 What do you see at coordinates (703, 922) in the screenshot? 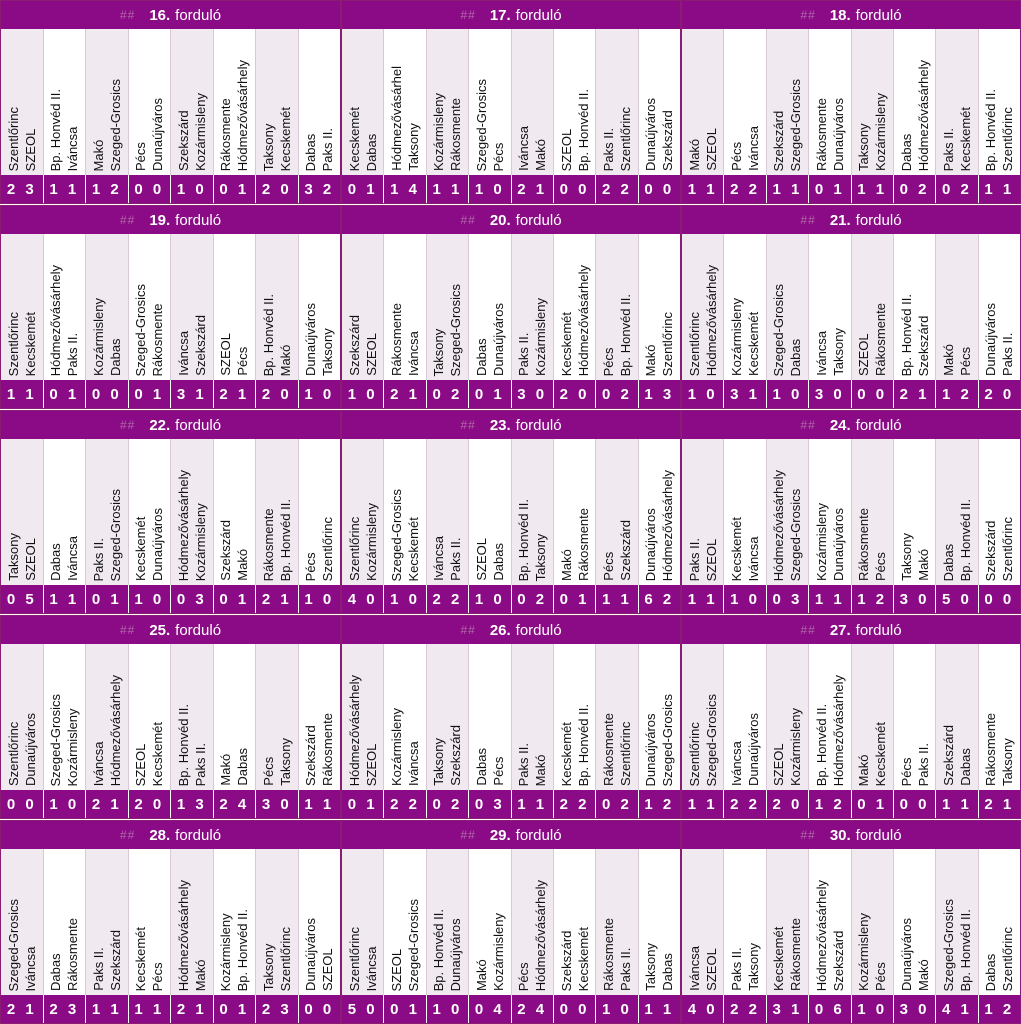
I see `match-cell: Iváncsa SZEOL` at bounding box center [703, 922].